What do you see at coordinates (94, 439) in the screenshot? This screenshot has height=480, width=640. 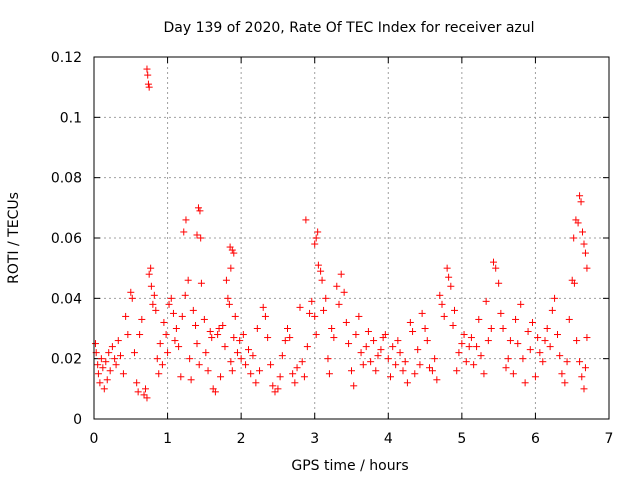 I see `x-tick-label: 0` at bounding box center [94, 439].